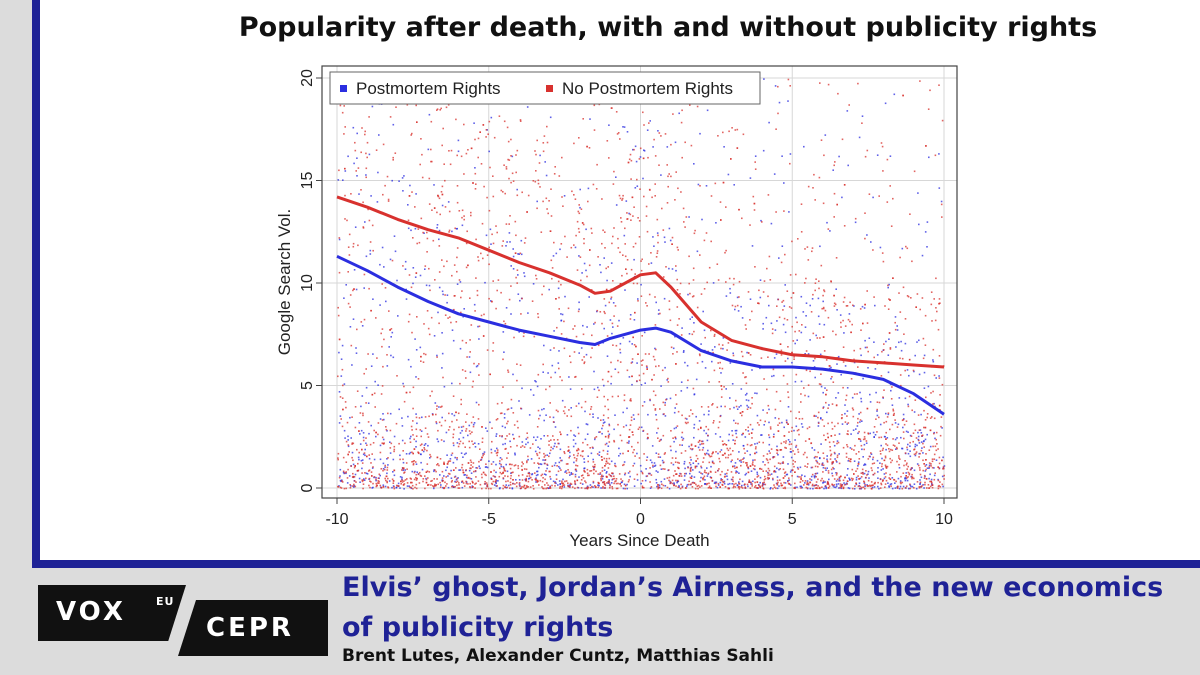  Describe the element at coordinates (253, 628) in the screenshot. I see `cepr-logo: CEPR` at that location.